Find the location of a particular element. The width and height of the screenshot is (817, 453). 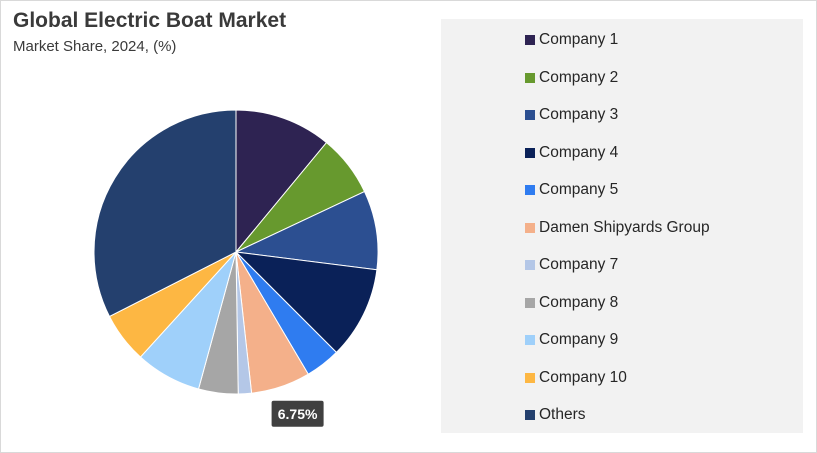

data-label-box is located at coordinates (297, 413).